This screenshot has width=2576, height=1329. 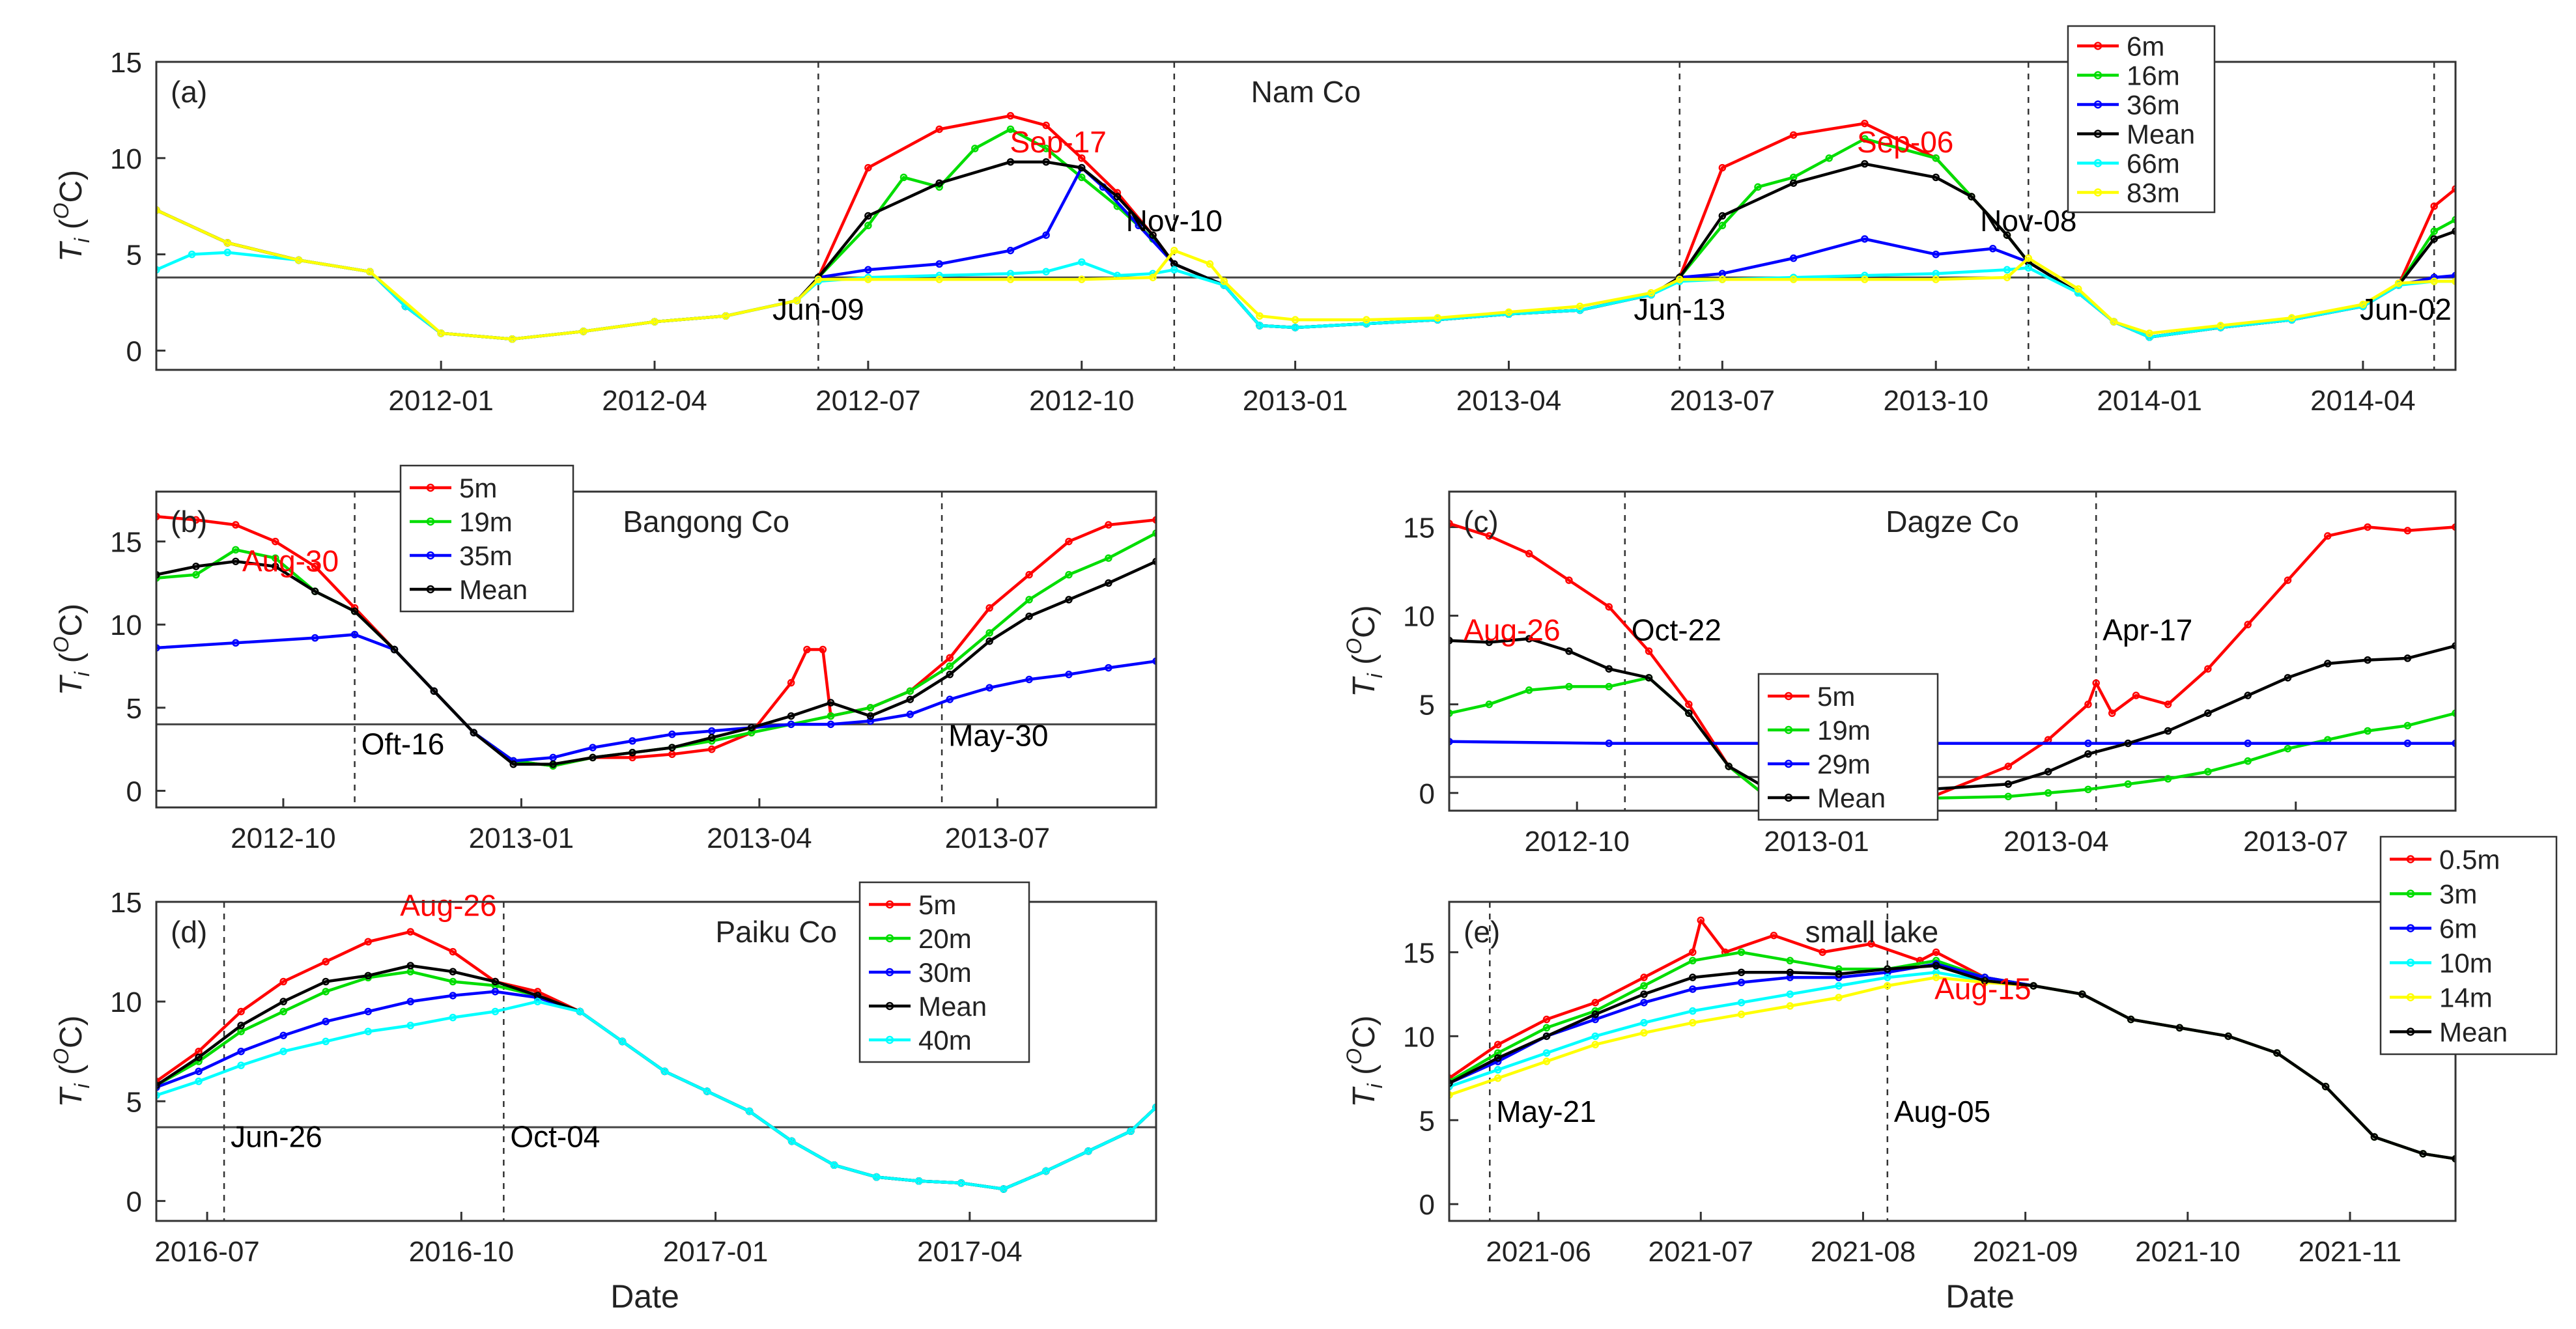 I want to click on y-tick-label: 10, so click(x=126, y=625).